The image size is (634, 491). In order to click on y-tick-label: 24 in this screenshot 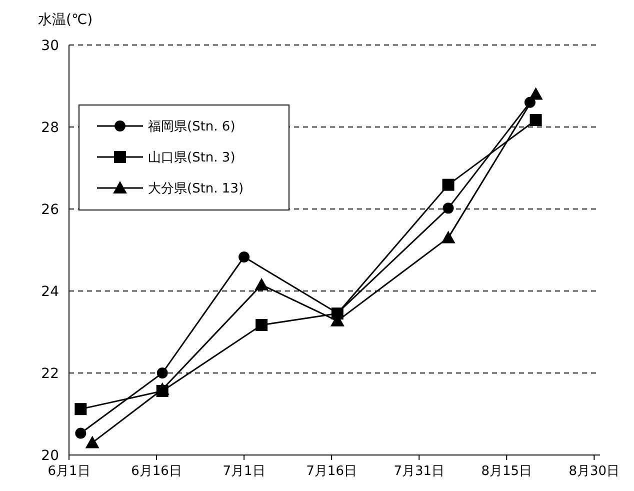, I will do `click(50, 292)`.